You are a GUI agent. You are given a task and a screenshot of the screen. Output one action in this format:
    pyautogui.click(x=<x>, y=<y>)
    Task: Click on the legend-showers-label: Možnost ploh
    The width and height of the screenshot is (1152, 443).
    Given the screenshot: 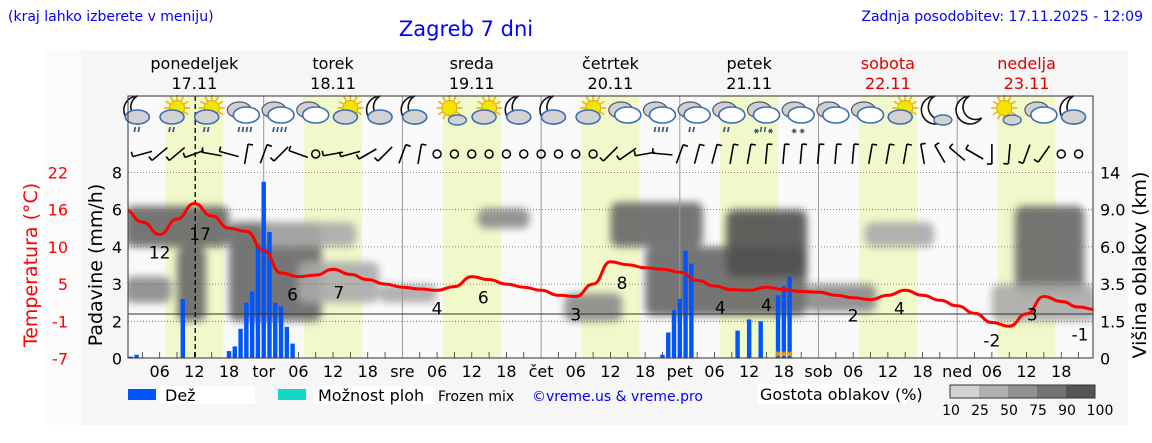 What is the action you would take?
    pyautogui.click(x=371, y=395)
    